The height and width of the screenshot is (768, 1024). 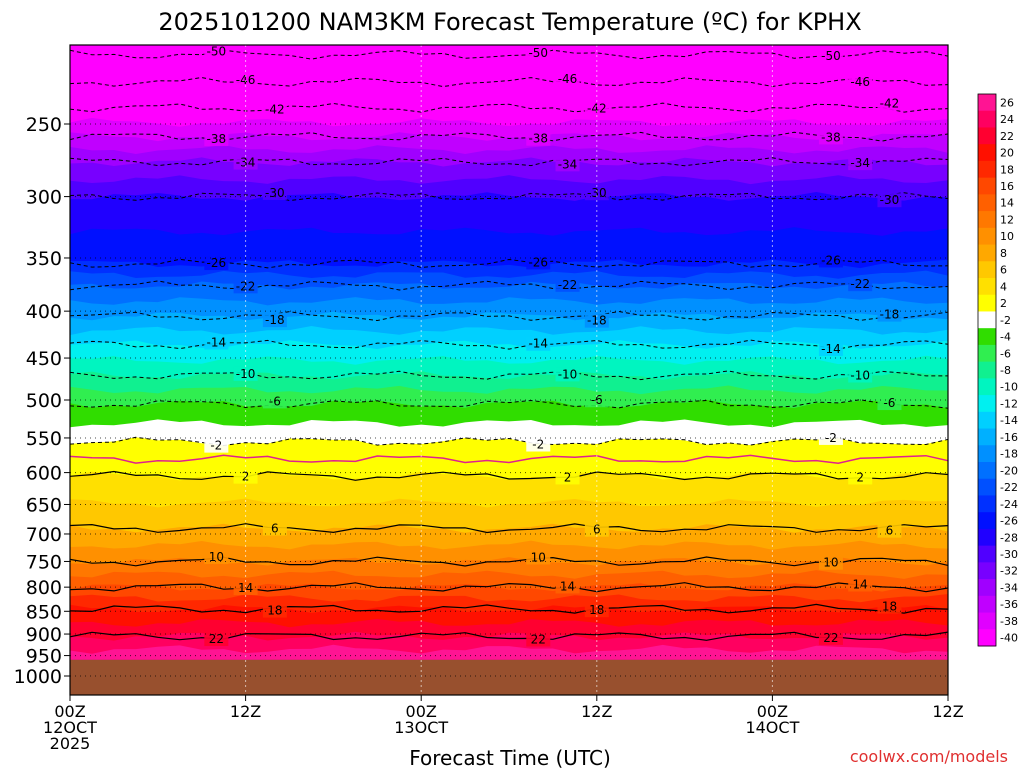 What do you see at coordinates (1003, 303) in the screenshot?
I see `colorbar-label: 2` at bounding box center [1003, 303].